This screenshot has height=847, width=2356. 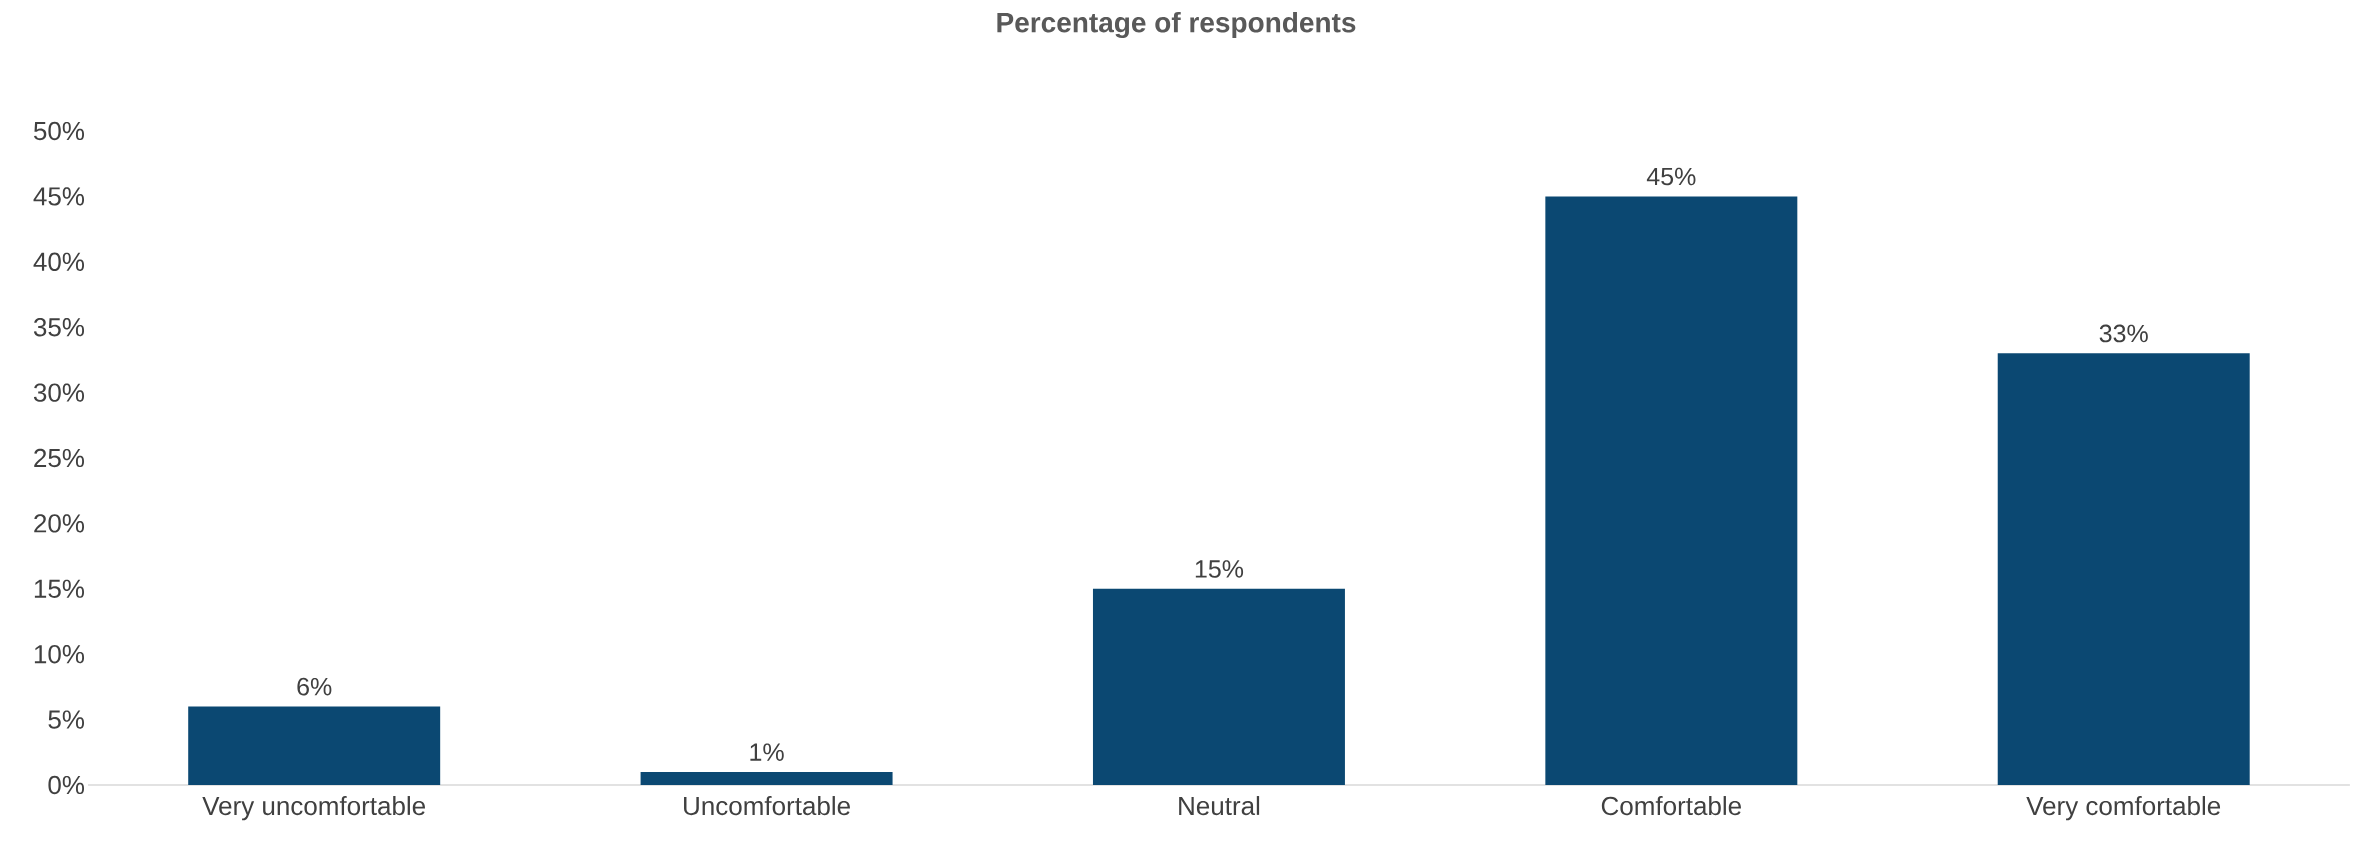 What do you see at coordinates (59, 131) in the screenshot?
I see `y-tick-label: 50%` at bounding box center [59, 131].